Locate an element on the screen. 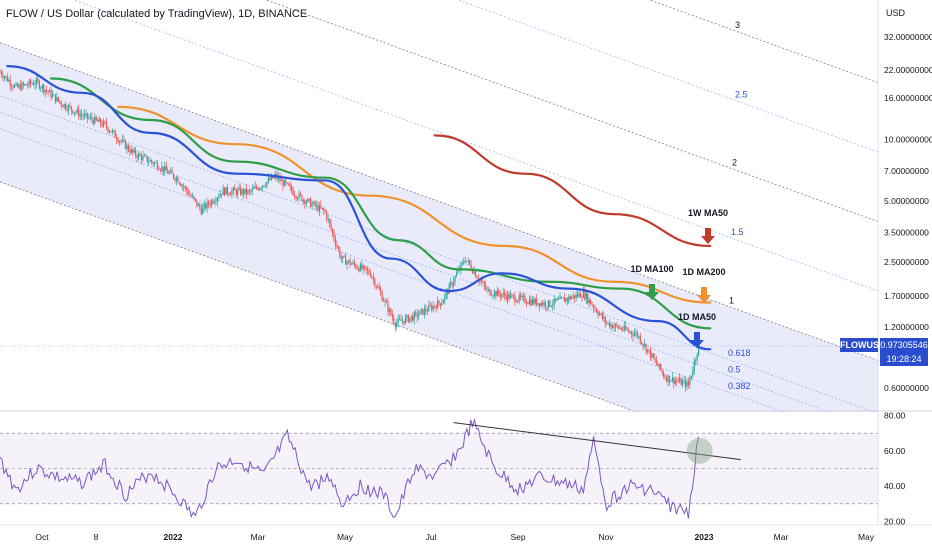 Image resolution: width=932 pixels, height=550 pixels. price-tick-label: 7.00000000 is located at coordinates (906, 171).